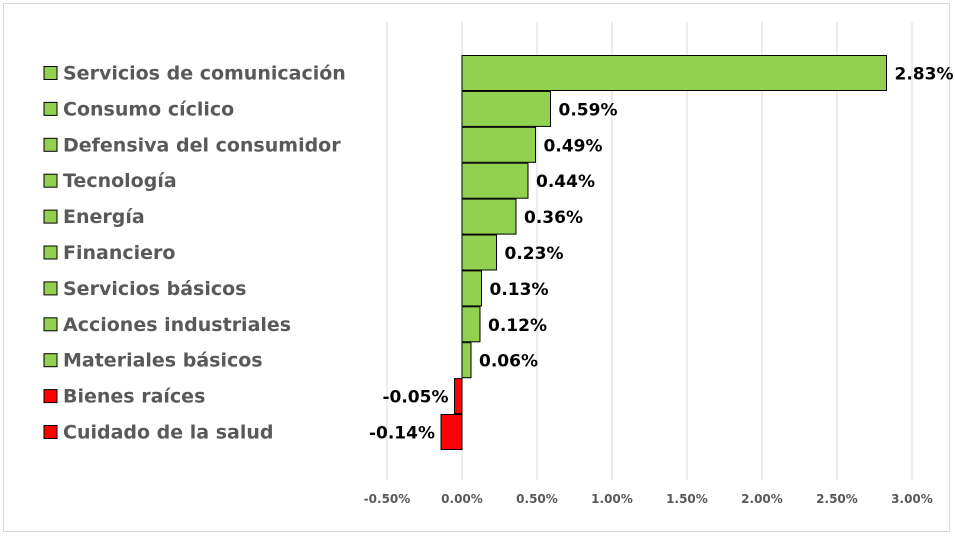 This screenshot has width=955, height=537. I want to click on value-label: 0.23%, so click(534, 254).